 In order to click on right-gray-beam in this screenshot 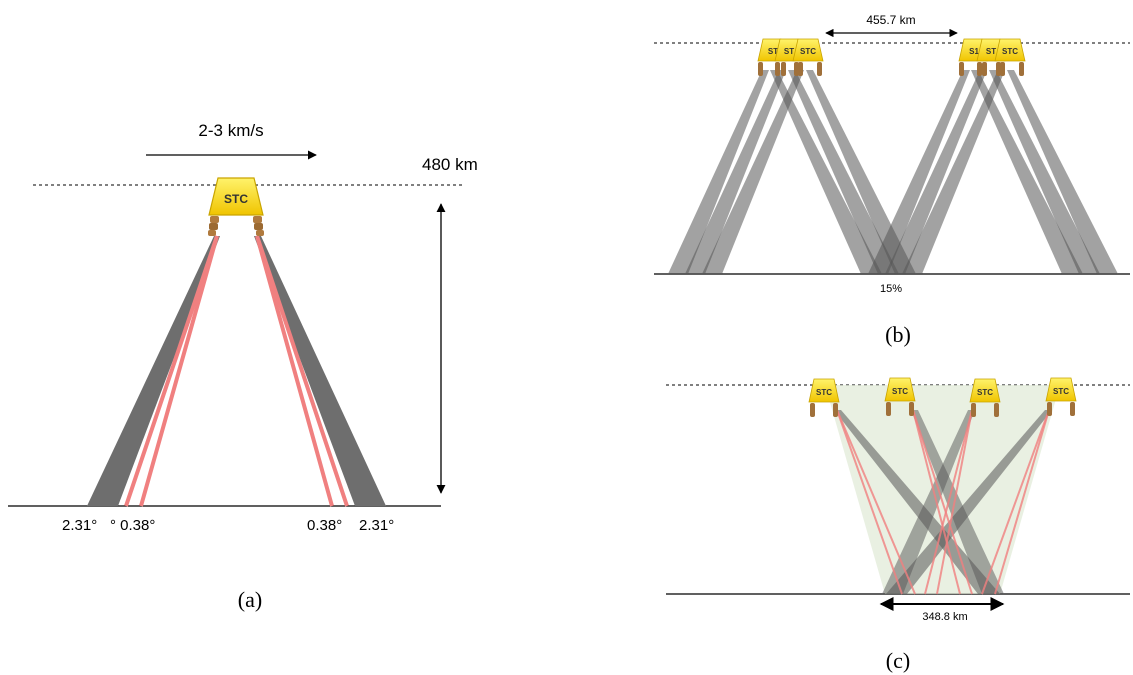, I will do `click(320, 371)`.